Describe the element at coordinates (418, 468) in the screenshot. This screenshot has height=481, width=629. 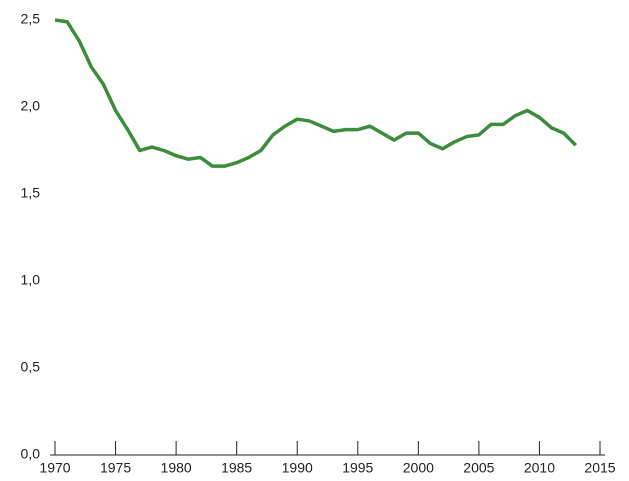
I see `x-tick-label: 2000` at that location.